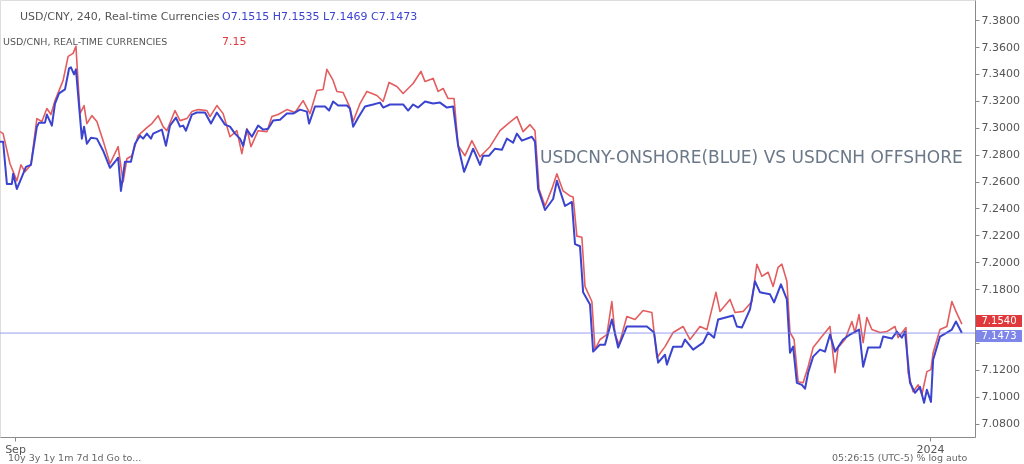 Image resolution: width=1024 pixels, height=464 pixels. What do you see at coordinates (1000, 20) in the screenshot?
I see `y-tick-label: 7.3800` at bounding box center [1000, 20].